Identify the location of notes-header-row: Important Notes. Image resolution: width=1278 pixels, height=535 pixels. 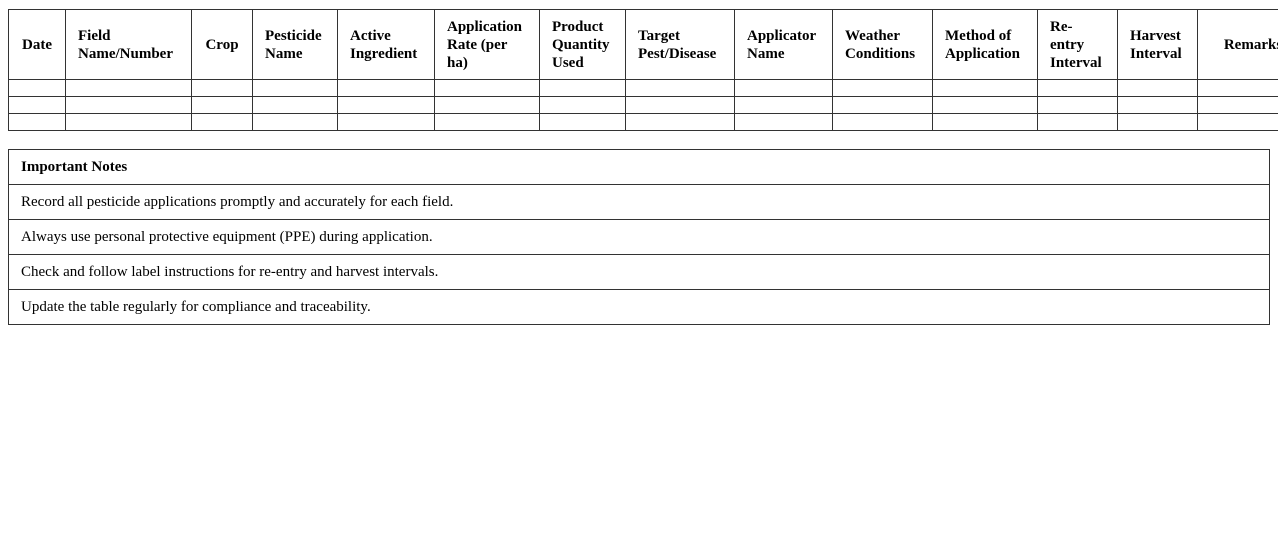
(639, 167).